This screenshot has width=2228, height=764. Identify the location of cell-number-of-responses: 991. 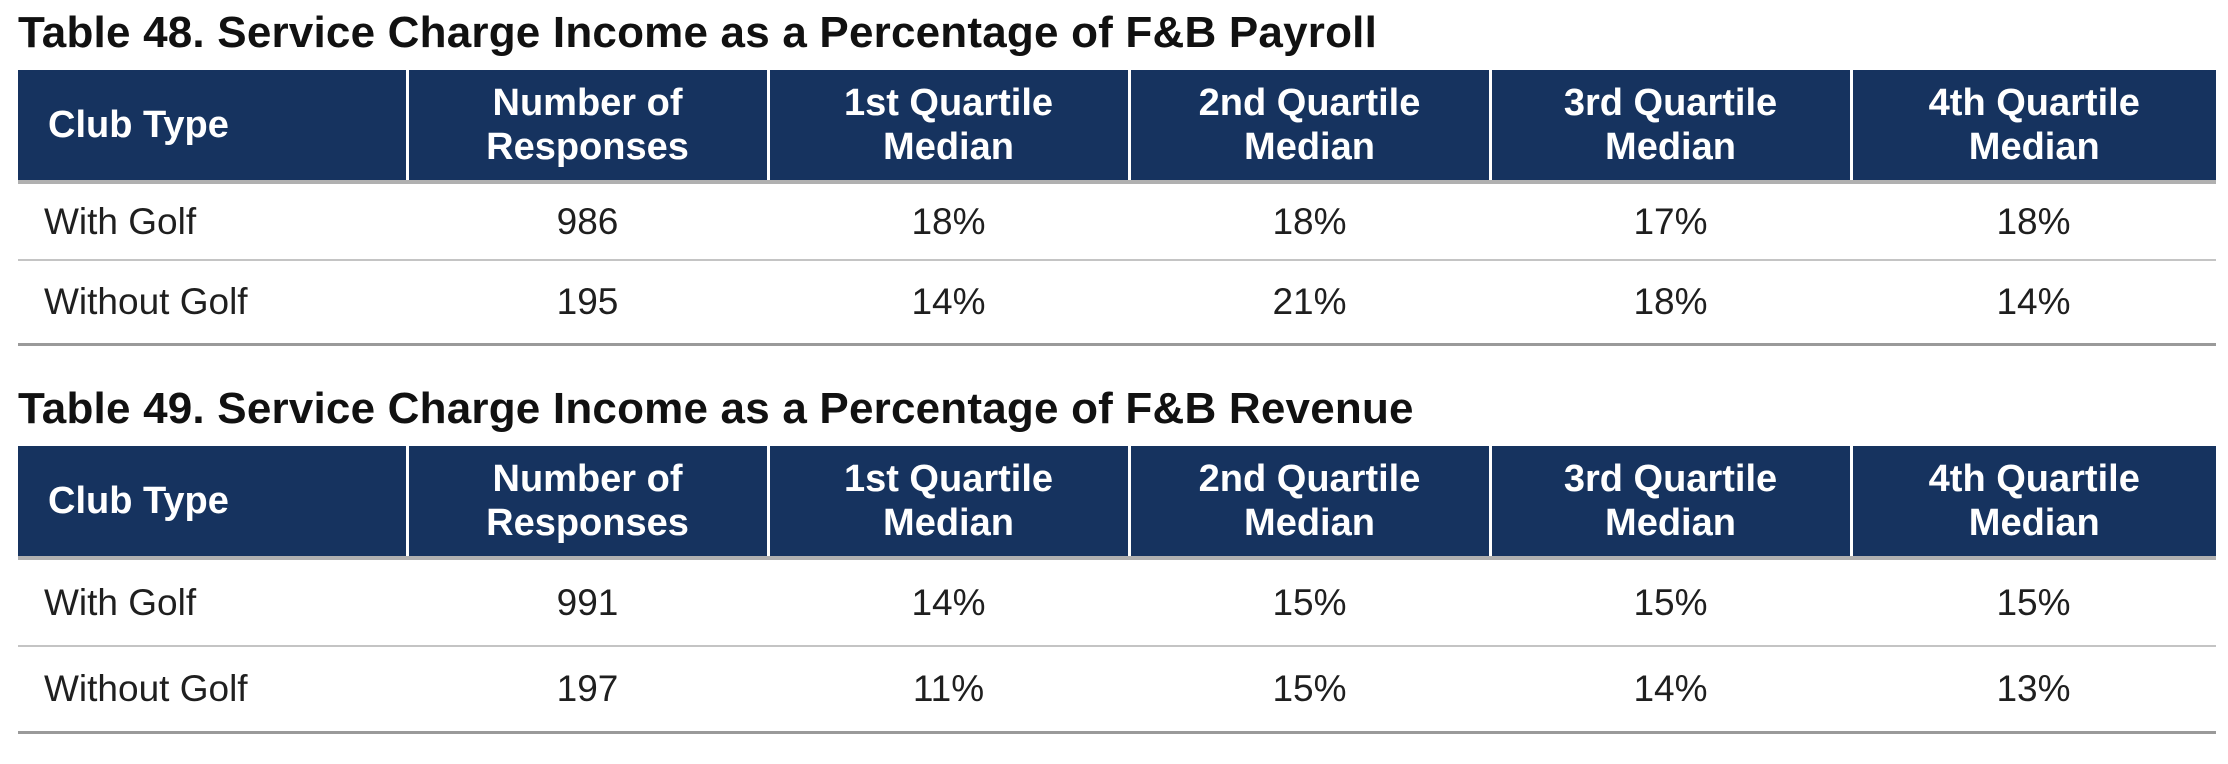
(587, 601).